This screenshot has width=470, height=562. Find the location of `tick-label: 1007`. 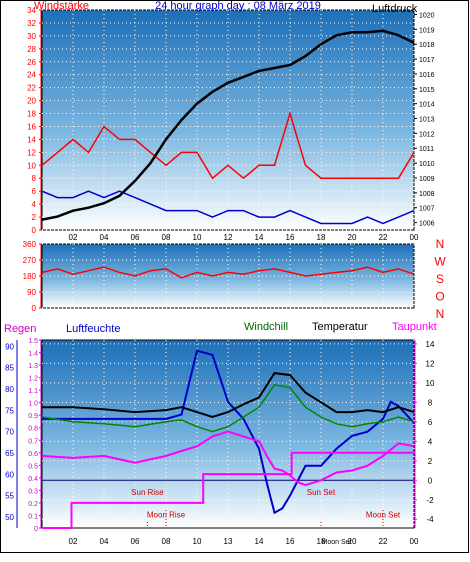

tick-label: 1007 is located at coordinates (427, 209).